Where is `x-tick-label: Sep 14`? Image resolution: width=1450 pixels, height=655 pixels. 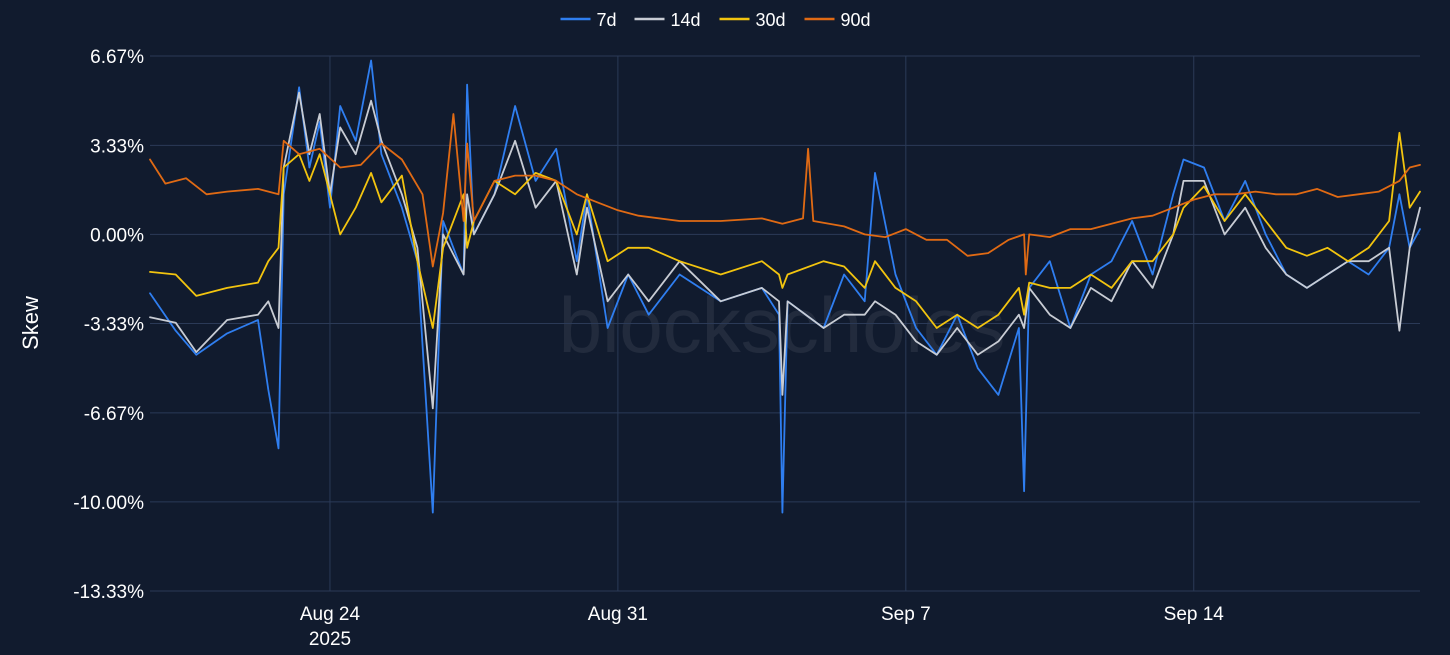 x-tick-label: Sep 14 is located at coordinates (1194, 614).